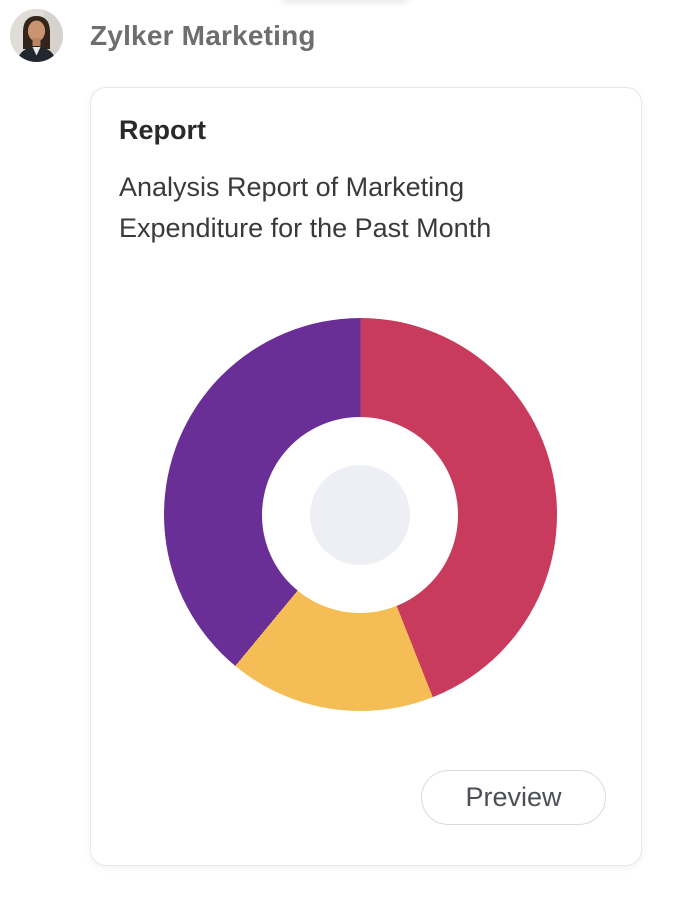 The image size is (674, 900). Describe the element at coordinates (513, 797) in the screenshot. I see `preview-button: Preview` at that location.